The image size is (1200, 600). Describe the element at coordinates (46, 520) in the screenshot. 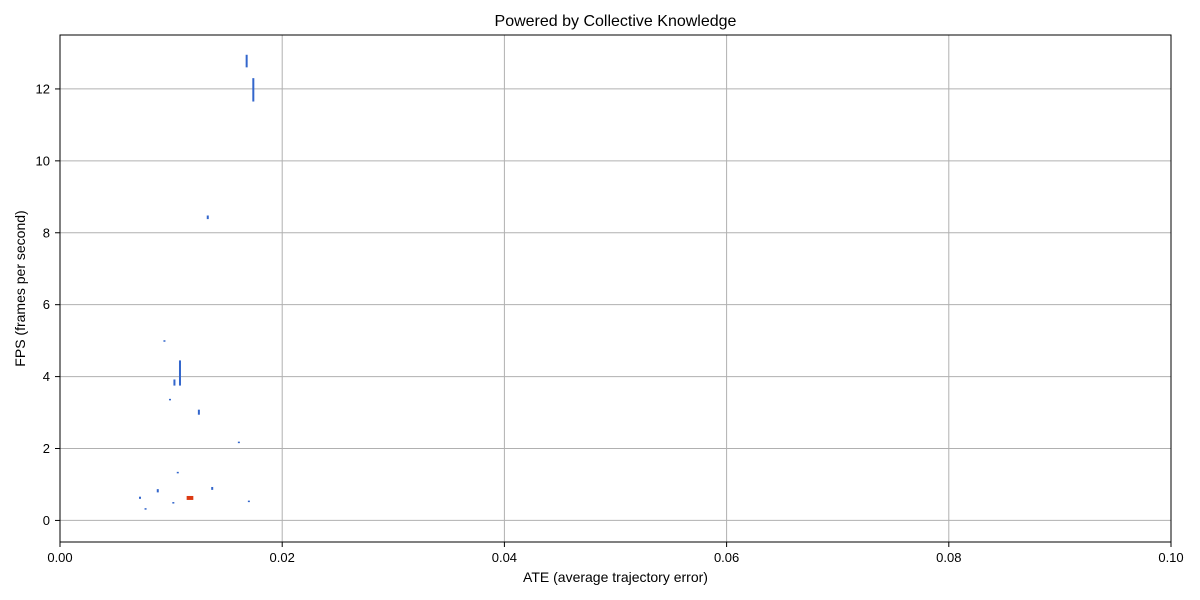

I see `y-tick-label: 0` at that location.